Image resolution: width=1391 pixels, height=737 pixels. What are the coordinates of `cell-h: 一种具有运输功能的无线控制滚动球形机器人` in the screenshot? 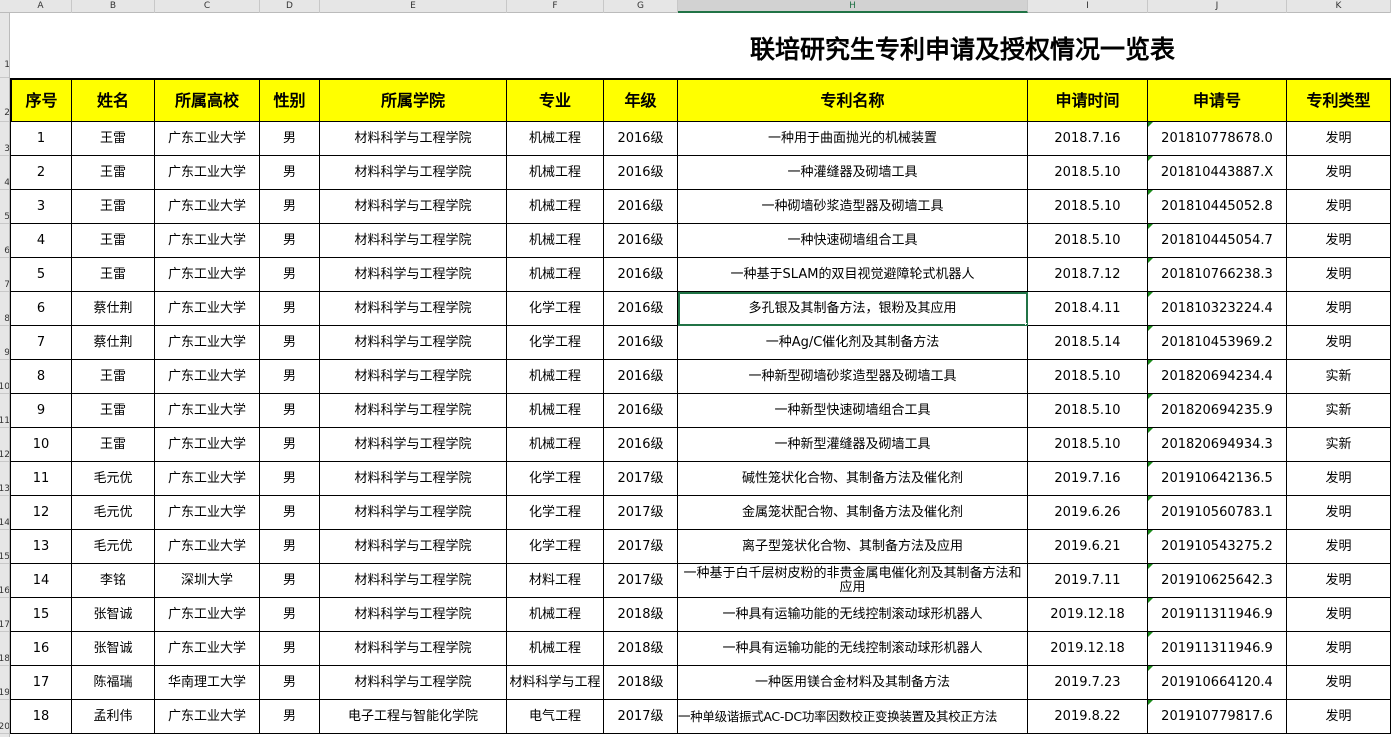 It's located at (853, 649).